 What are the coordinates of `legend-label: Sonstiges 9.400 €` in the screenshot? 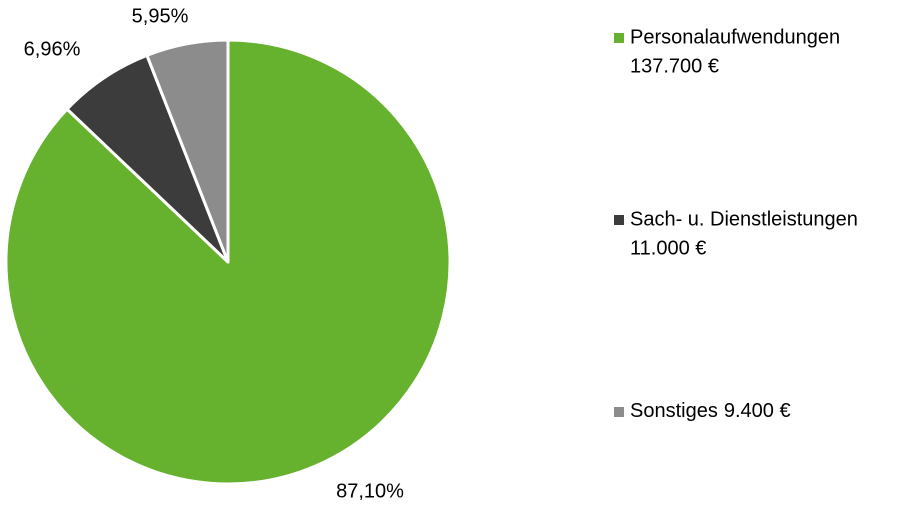 It's located at (710, 411).